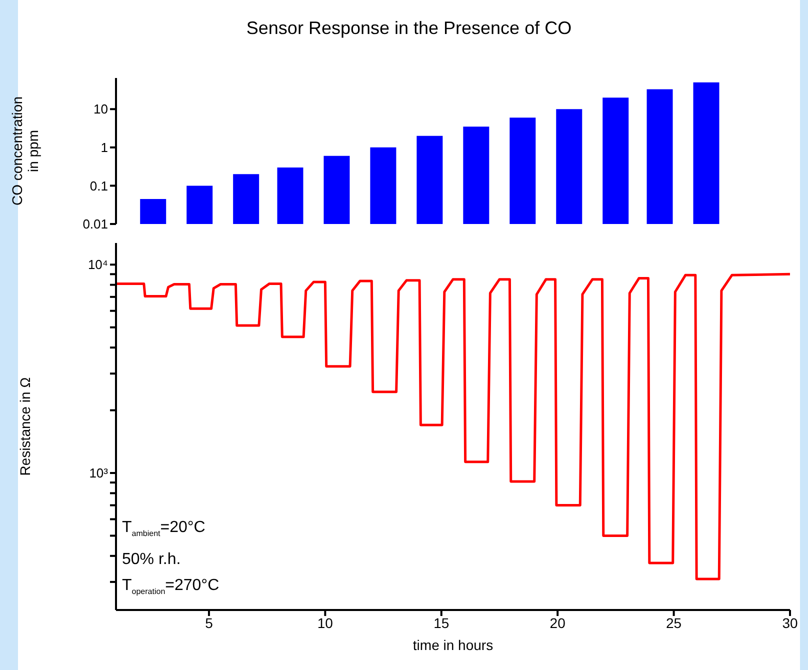 The width and height of the screenshot is (808, 670). Describe the element at coordinates (409, 28) in the screenshot. I see `chart-title: Sensor Response in the Presence of CO` at that location.